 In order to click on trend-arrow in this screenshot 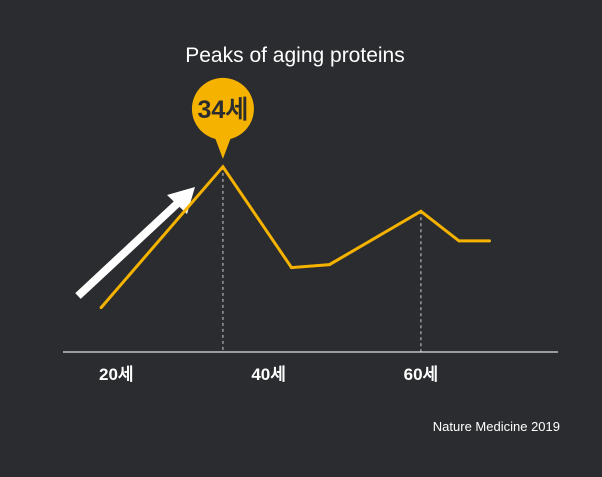, I will do `click(135, 243)`.